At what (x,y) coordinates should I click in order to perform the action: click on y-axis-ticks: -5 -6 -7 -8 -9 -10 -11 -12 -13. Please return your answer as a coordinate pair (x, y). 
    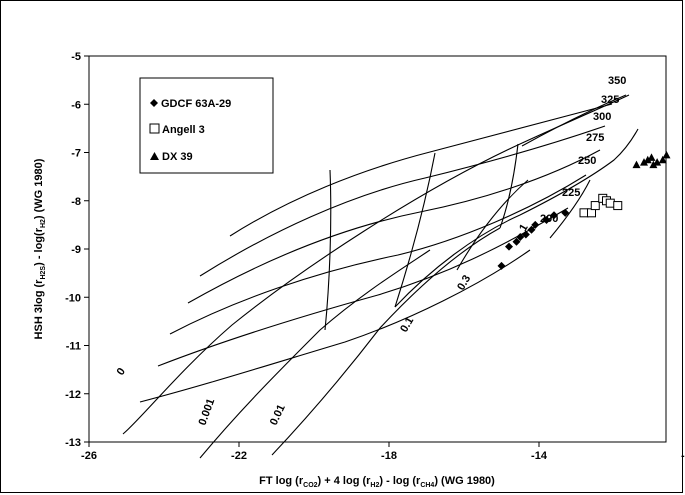
    Looking at the image, I should click on (77, 250).